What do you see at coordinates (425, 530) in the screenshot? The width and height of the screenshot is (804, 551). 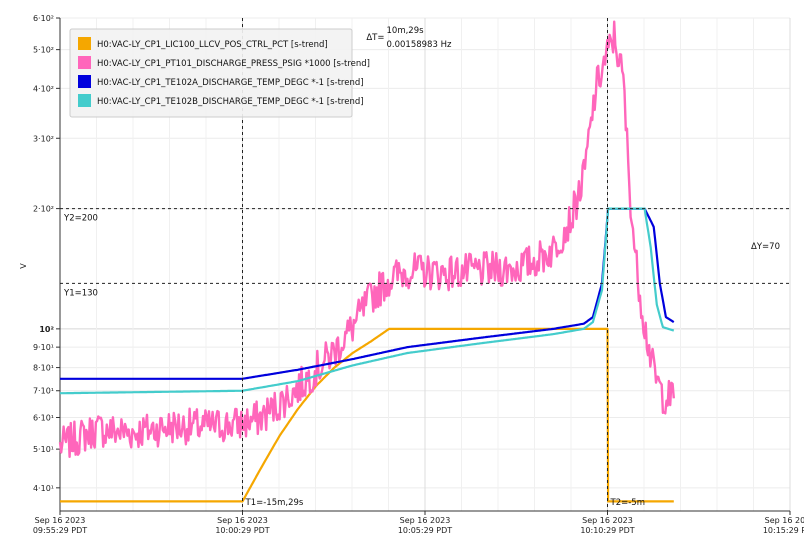 I see `x-tick-label-time: 10:05:29 PDT` at bounding box center [425, 530].